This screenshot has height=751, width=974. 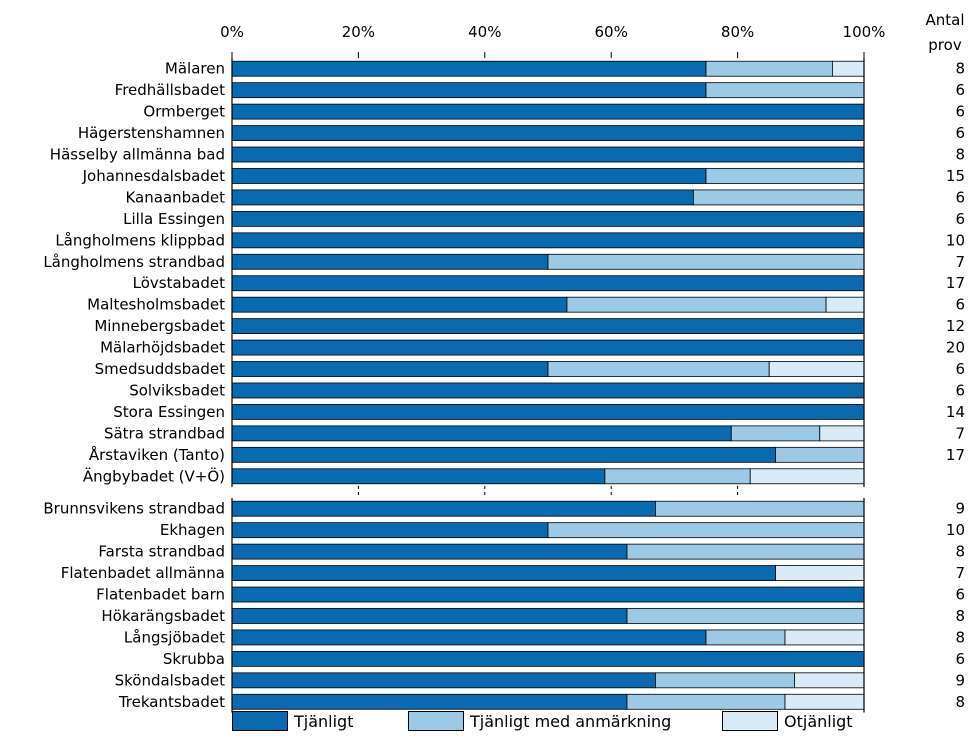 I want to click on sample-count: 15, so click(x=955, y=176).